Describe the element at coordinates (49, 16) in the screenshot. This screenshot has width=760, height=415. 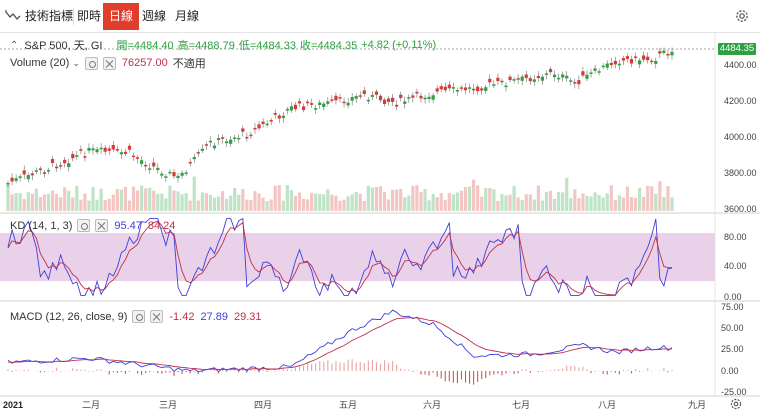
I see `indicators-menu: 技術指標` at that location.